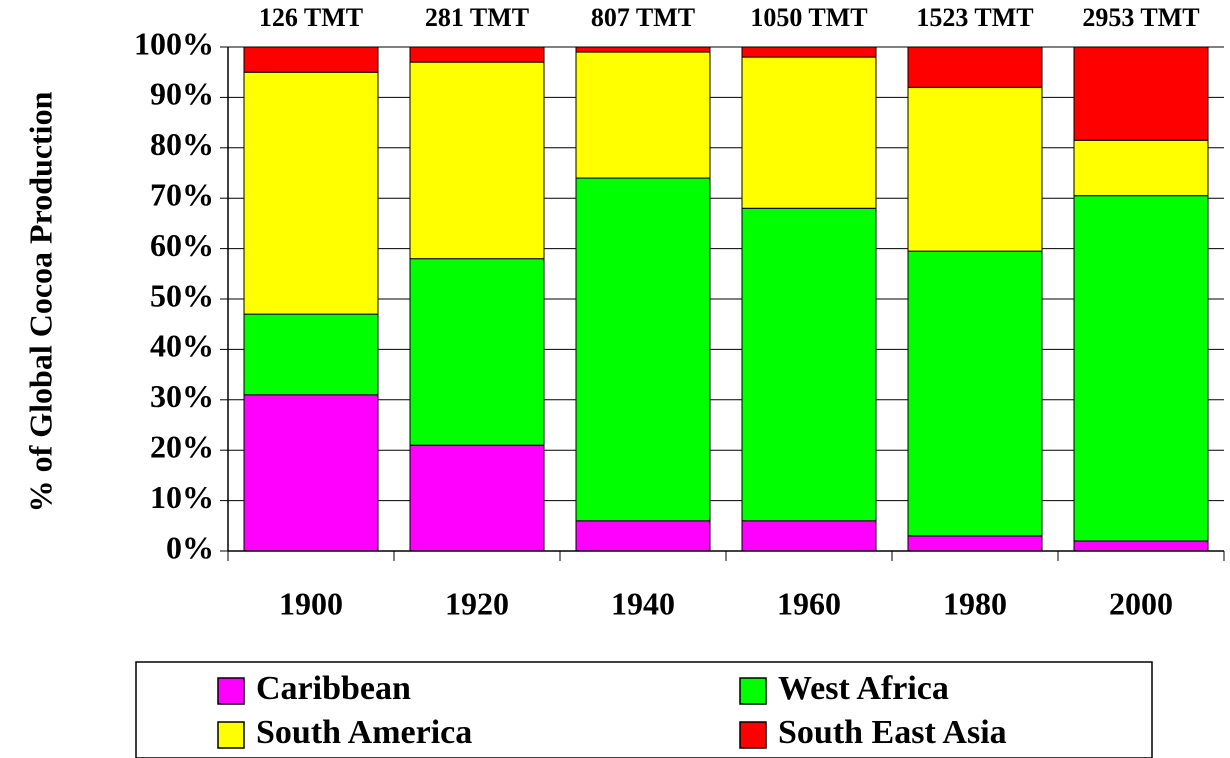 Image resolution: width=1230 pixels, height=758 pixels. I want to click on y-tick-label: 60%, so click(182, 245).